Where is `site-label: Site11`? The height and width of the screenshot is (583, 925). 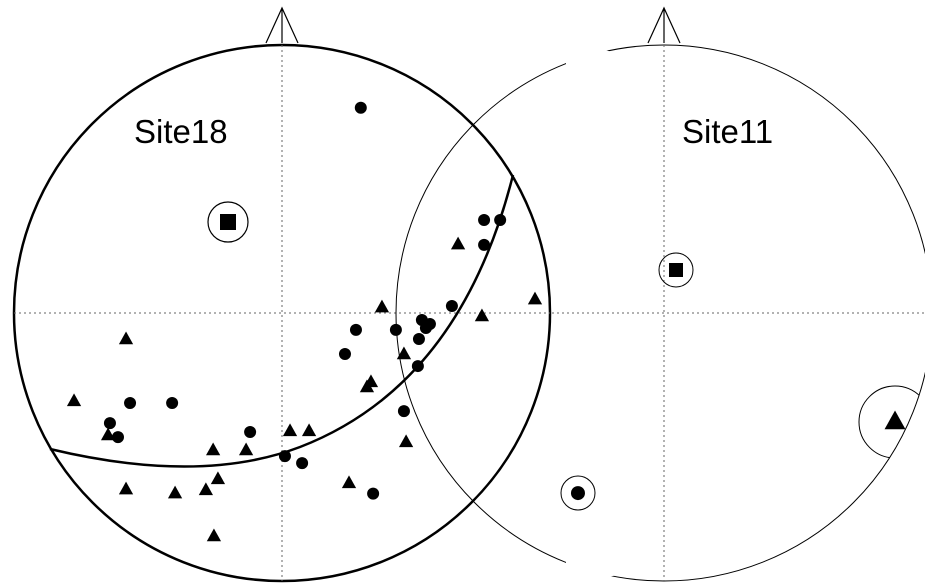
site-label: Site11 is located at coordinates (727, 131).